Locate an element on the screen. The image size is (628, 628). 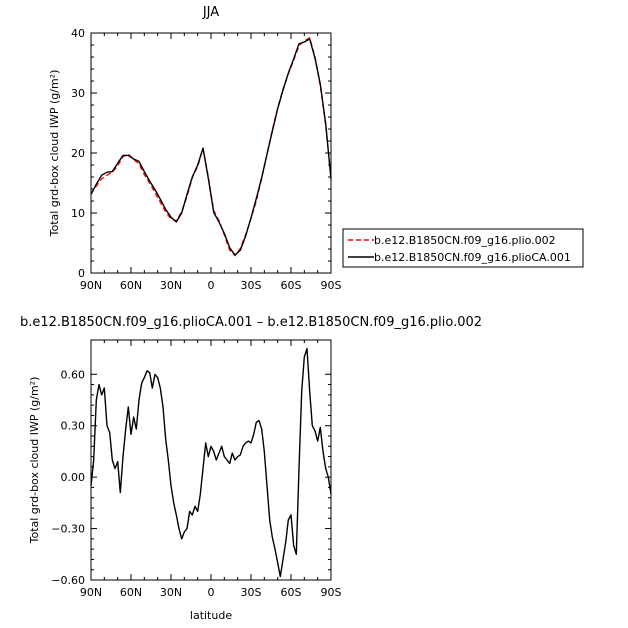
bottom-panel-frame is located at coordinates (211, 460).